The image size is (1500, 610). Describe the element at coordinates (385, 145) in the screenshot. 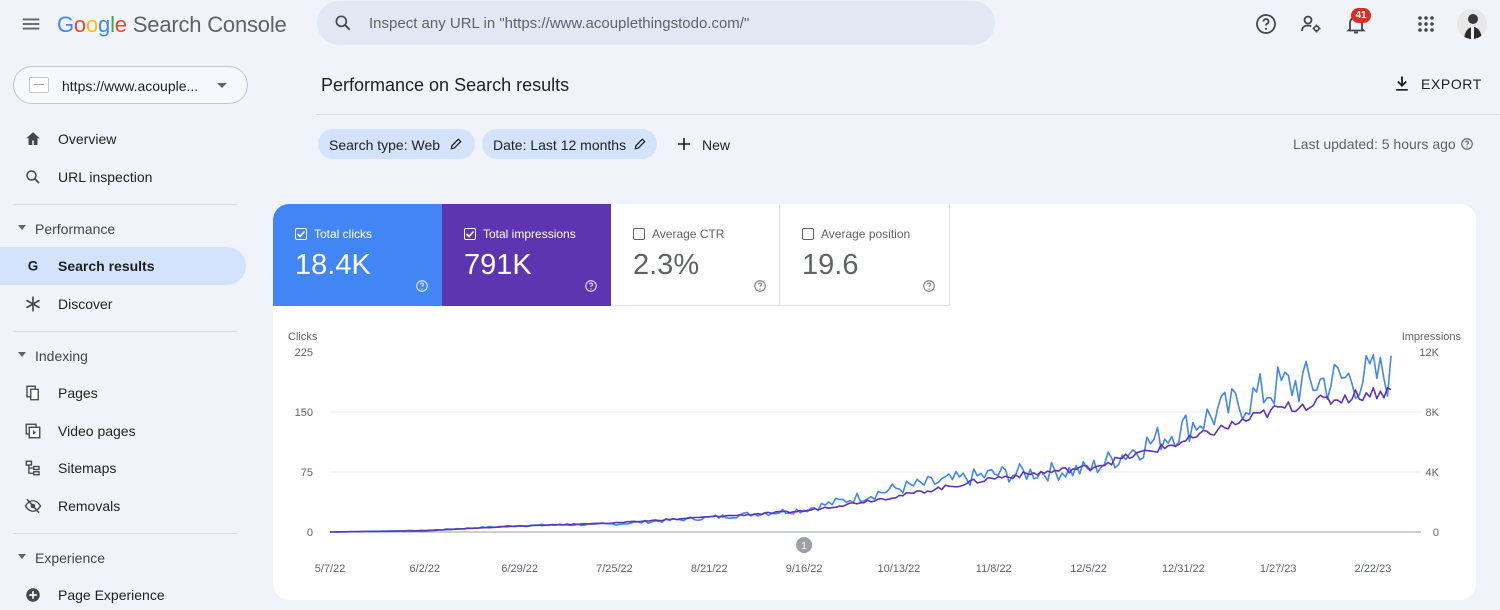

I see `chip-label: Search type: Web` at that location.